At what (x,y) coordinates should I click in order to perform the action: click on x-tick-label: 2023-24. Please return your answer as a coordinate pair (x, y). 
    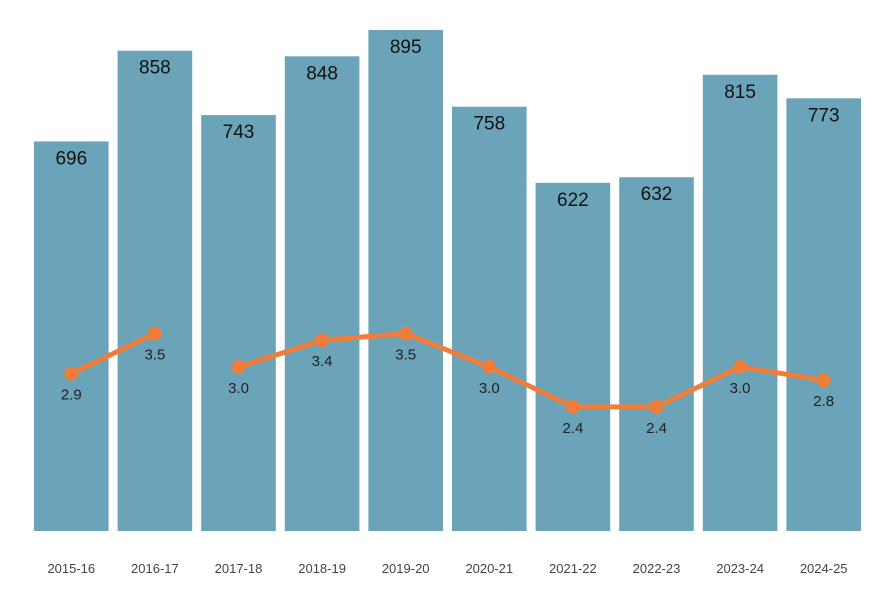
    Looking at the image, I should click on (740, 568).